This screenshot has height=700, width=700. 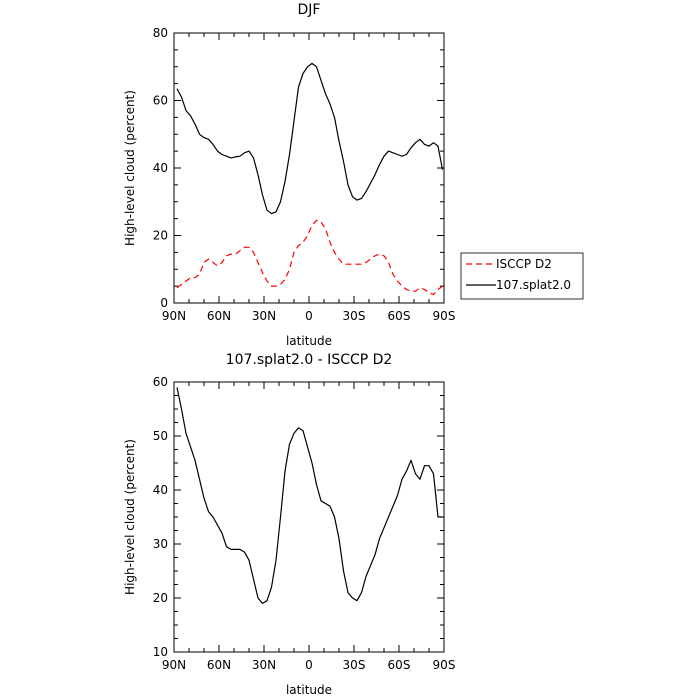 What do you see at coordinates (160, 652) in the screenshot?
I see `y-tick-label: 10` at bounding box center [160, 652].